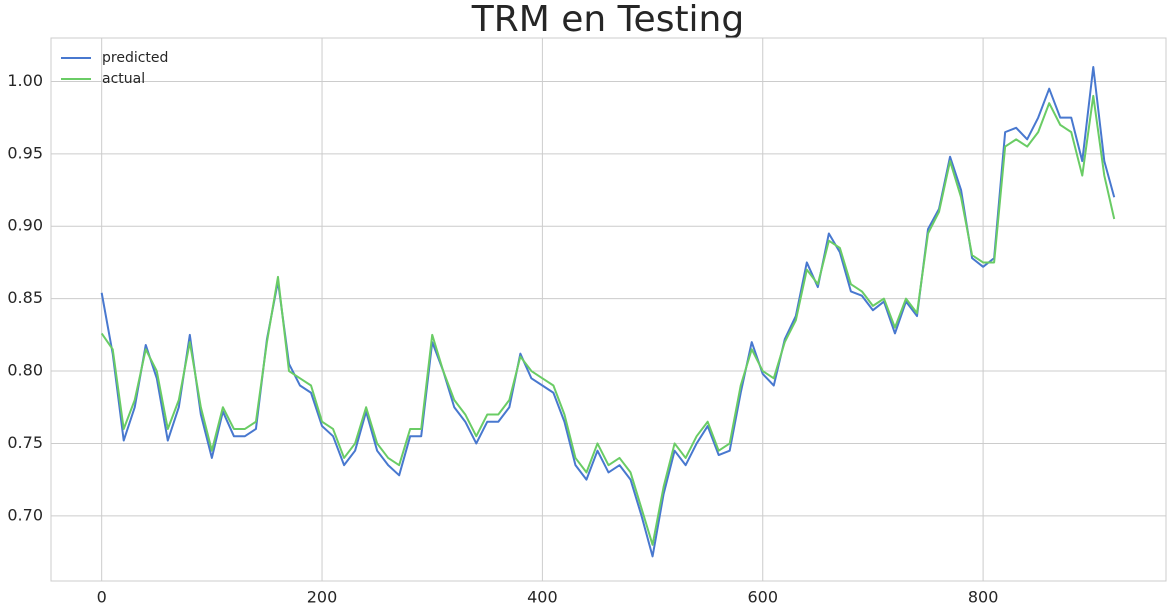 The image size is (1173, 611). Describe the element at coordinates (25, 297) in the screenshot. I see `y-tick-label: 0.85` at that location.